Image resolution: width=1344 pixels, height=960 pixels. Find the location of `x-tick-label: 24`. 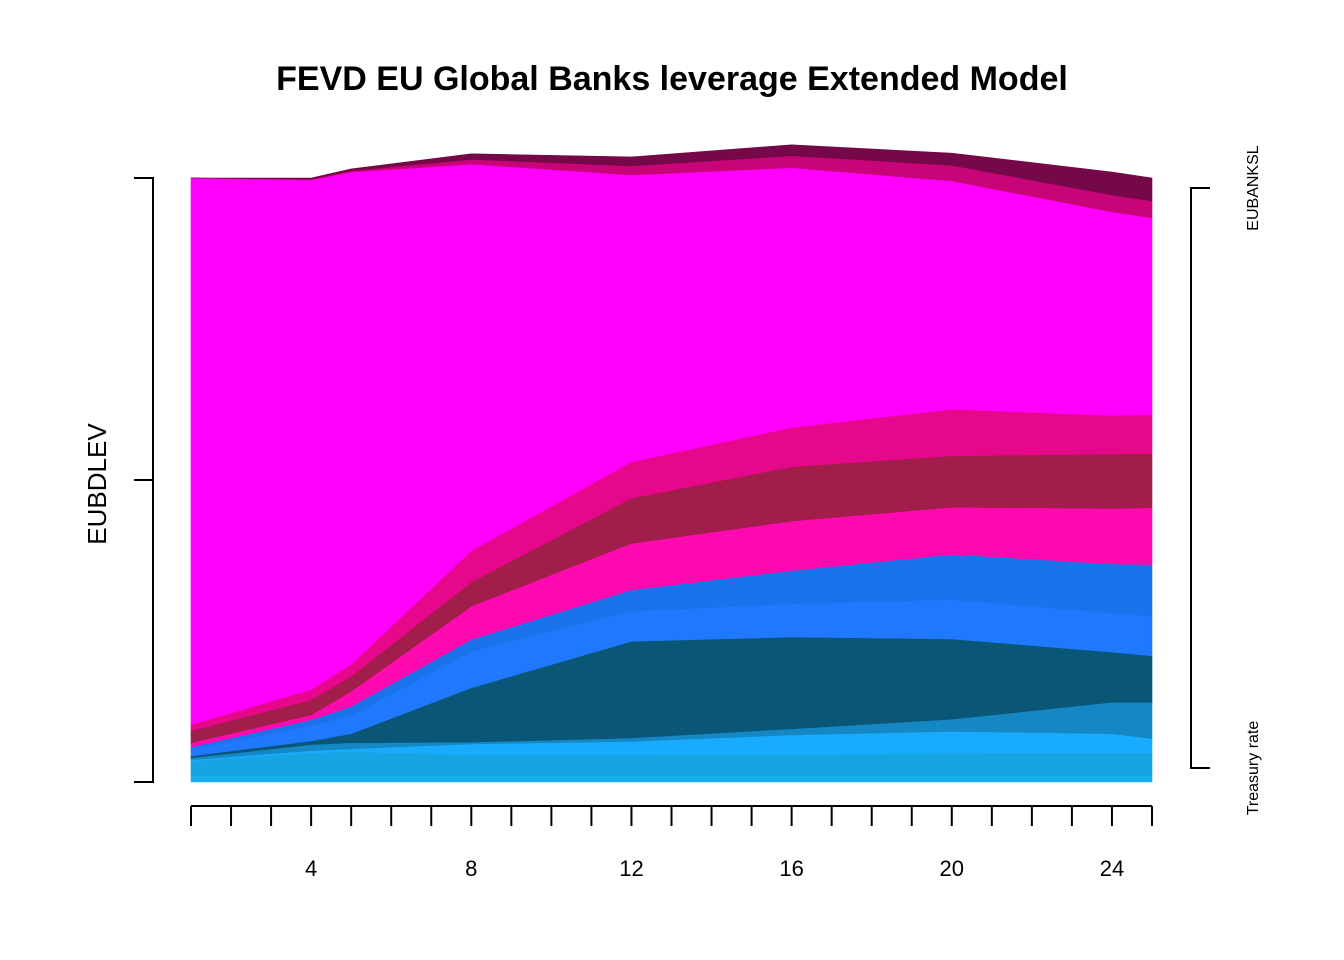

x-tick-label: 24 is located at coordinates (1112, 868).